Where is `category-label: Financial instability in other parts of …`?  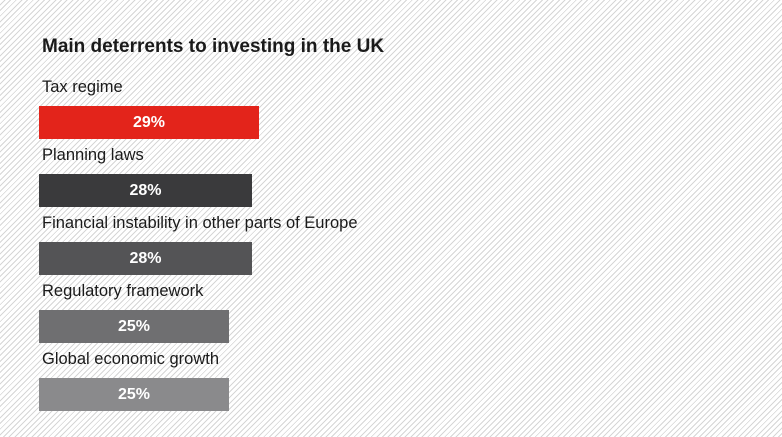
category-label: Financial instability in other parts of … is located at coordinates (200, 223).